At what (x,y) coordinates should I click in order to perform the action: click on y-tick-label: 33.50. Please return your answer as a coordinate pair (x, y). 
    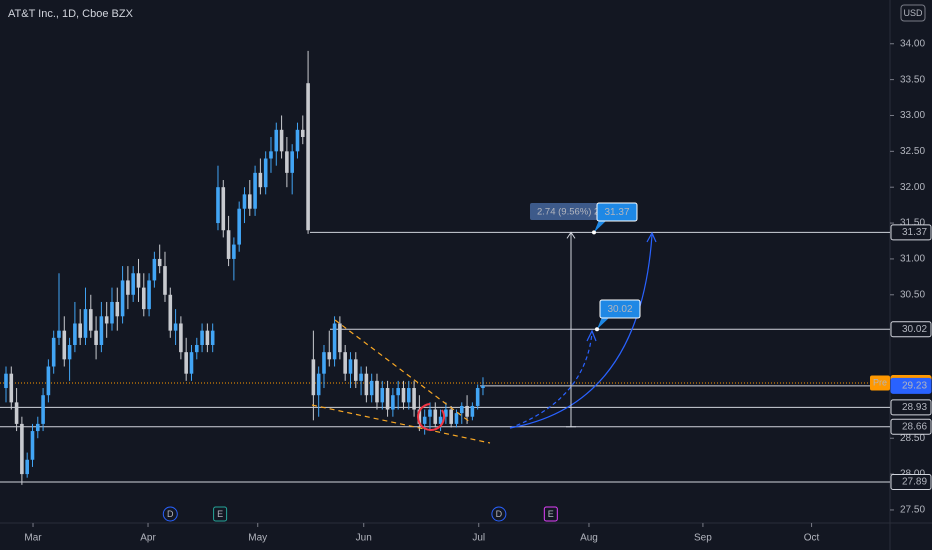
    Looking at the image, I should click on (912, 79).